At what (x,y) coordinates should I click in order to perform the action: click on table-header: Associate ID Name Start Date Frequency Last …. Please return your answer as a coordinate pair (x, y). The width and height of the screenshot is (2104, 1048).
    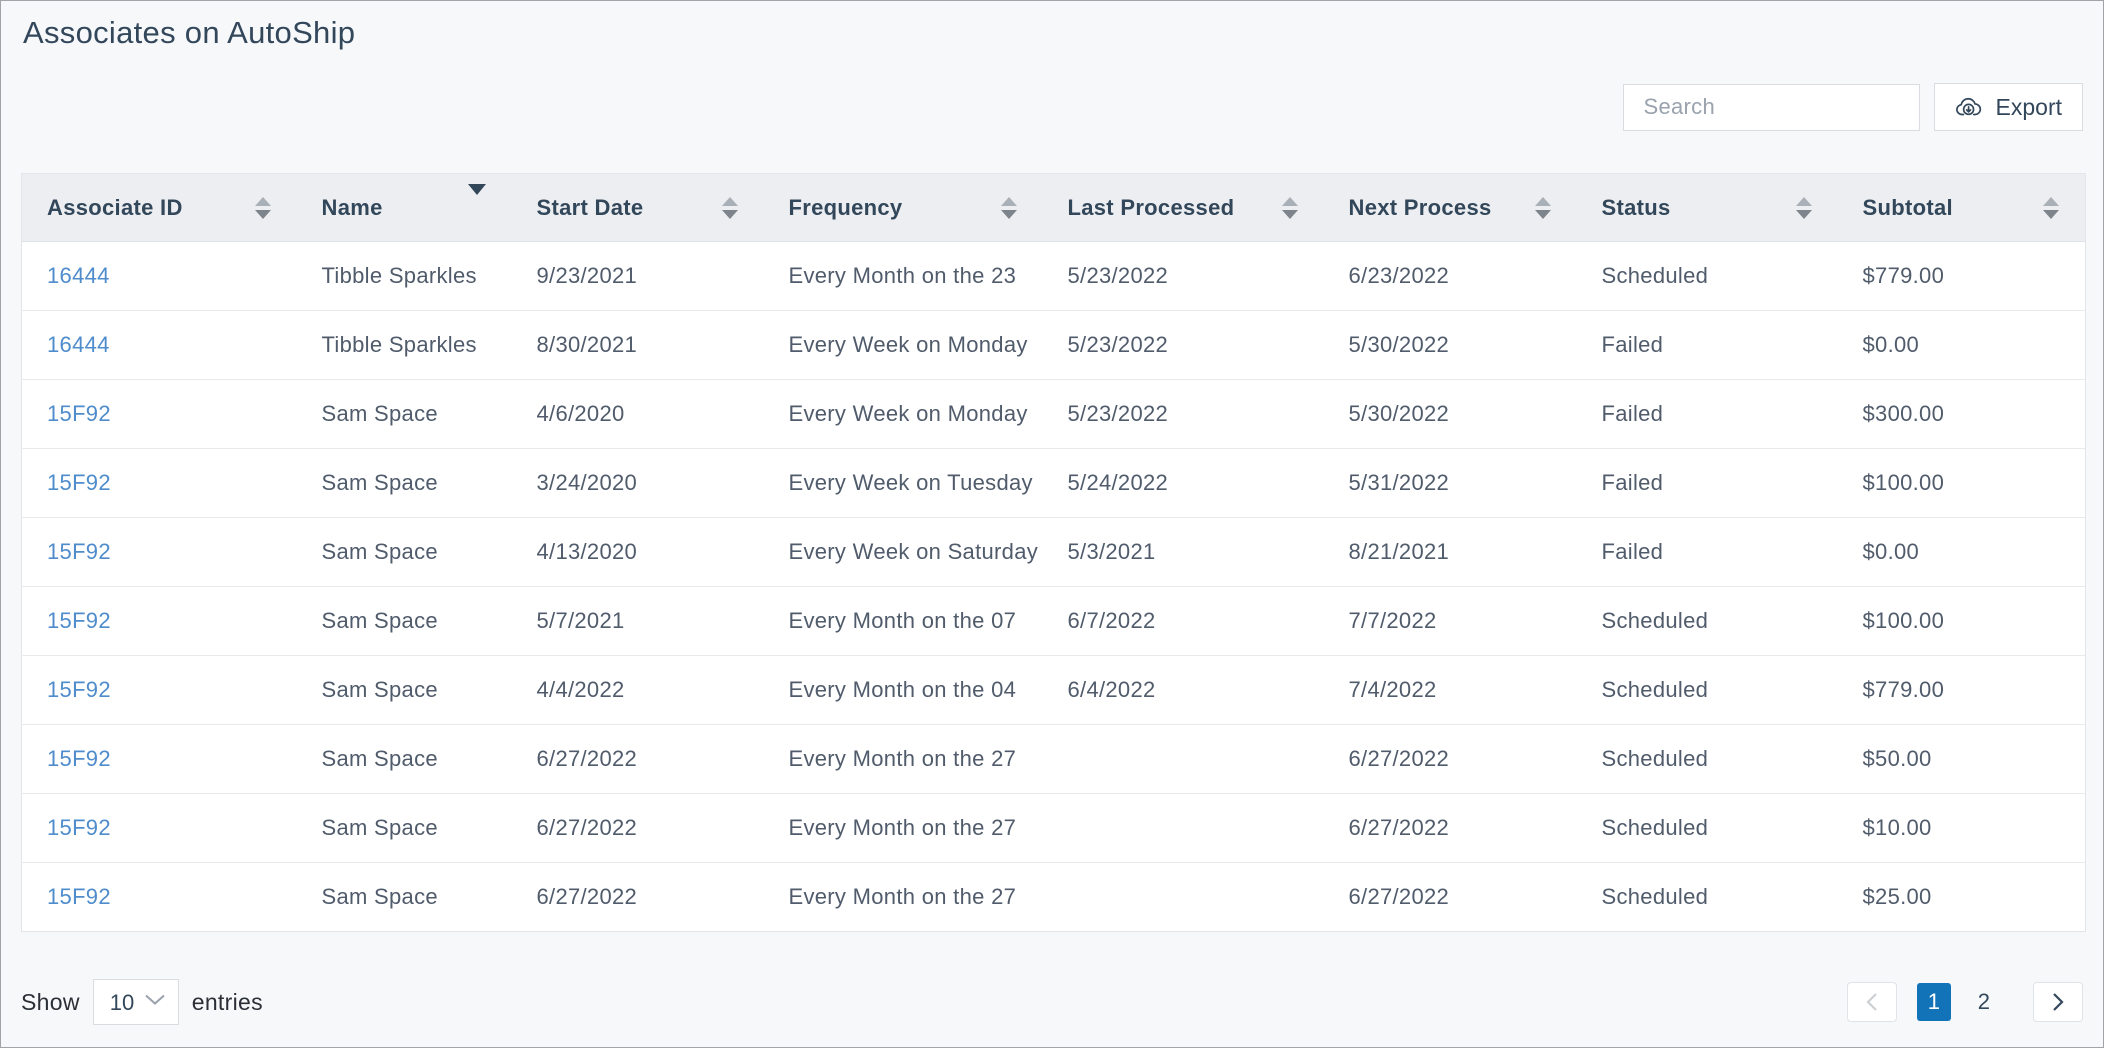
    Looking at the image, I should click on (1053, 207).